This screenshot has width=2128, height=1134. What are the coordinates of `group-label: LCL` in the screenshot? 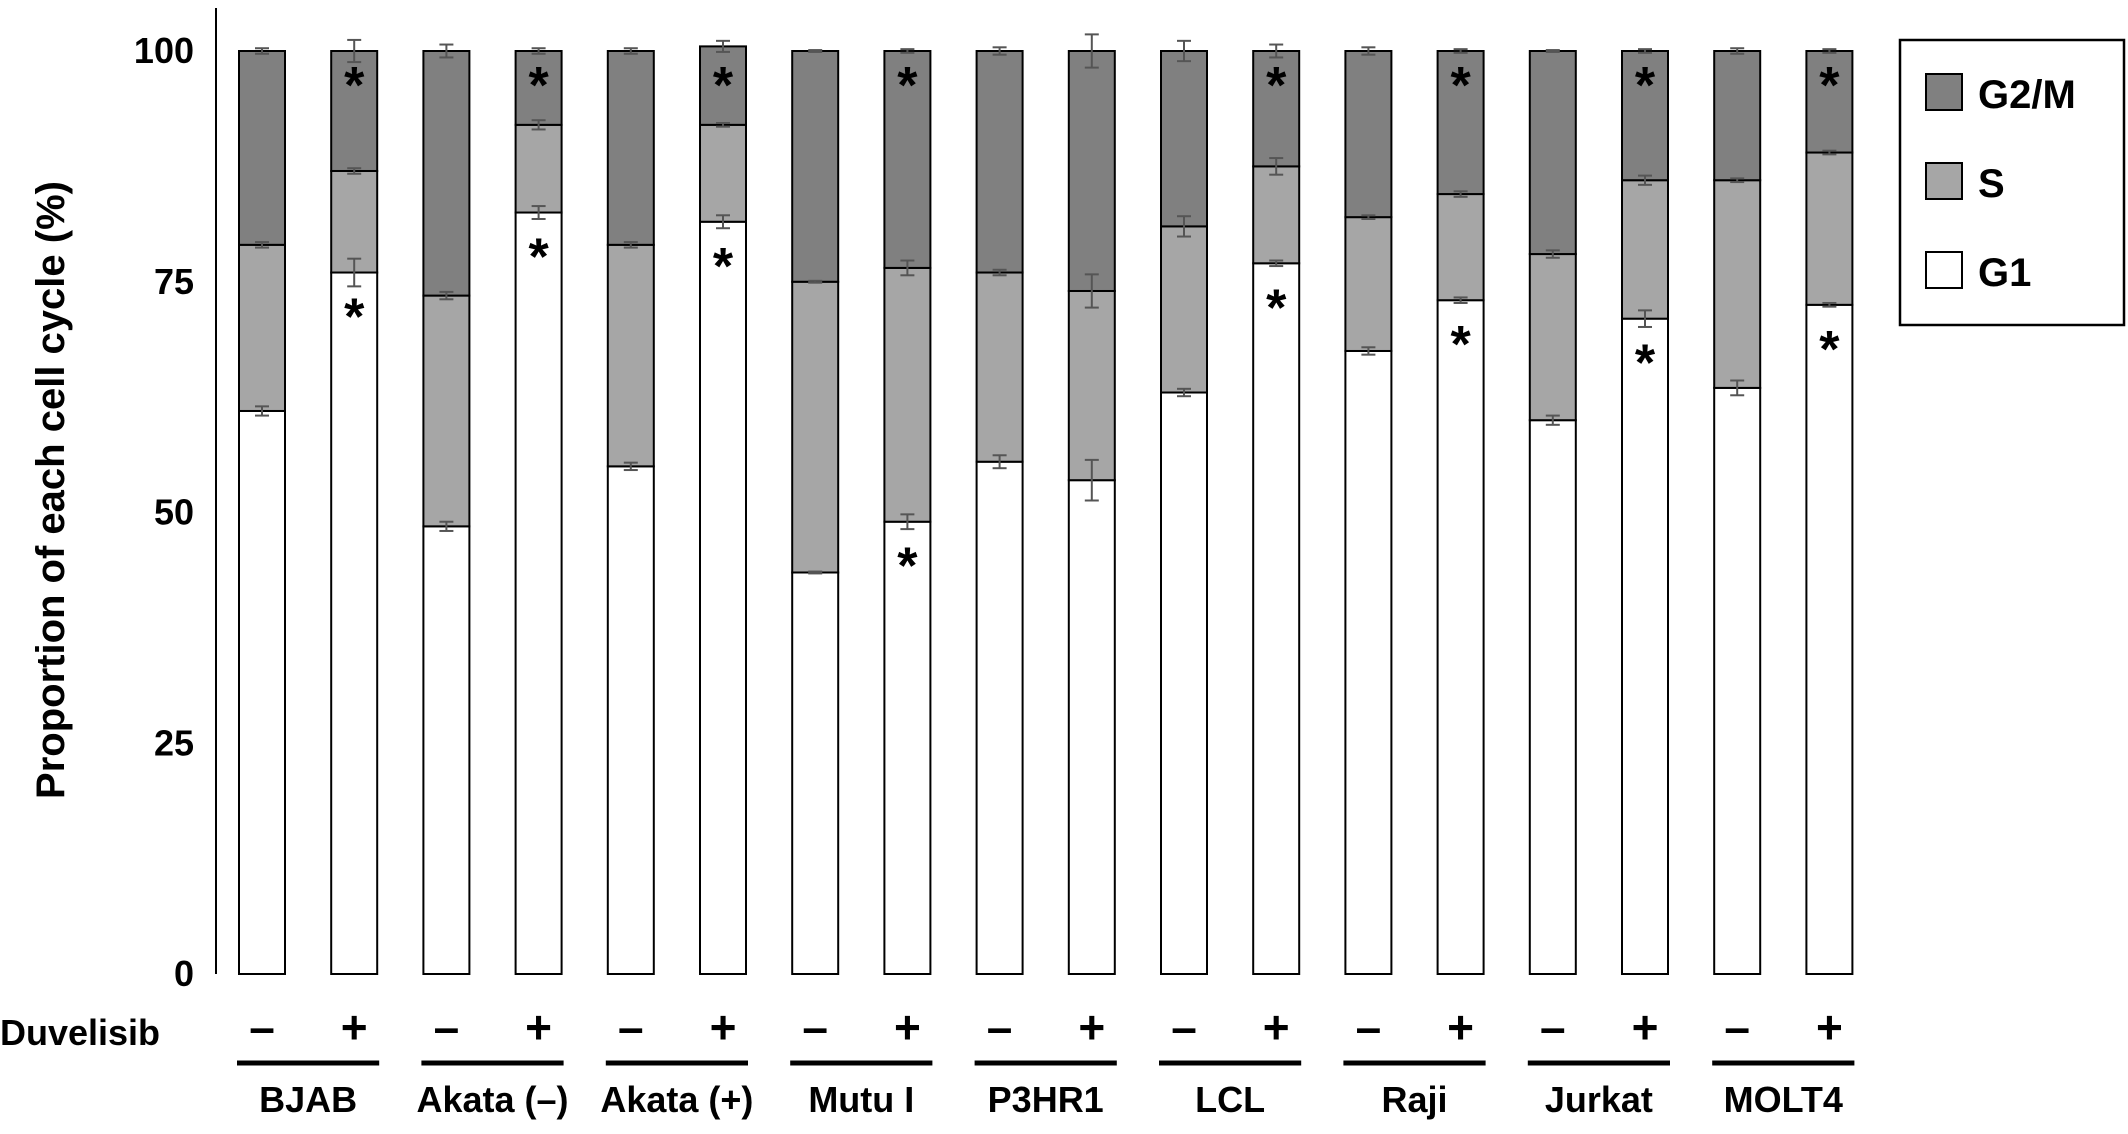 It's located at (1230, 1099).